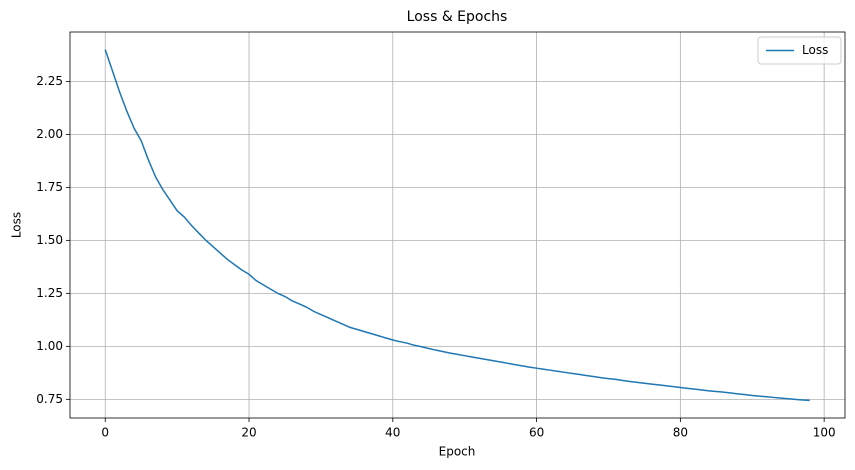  What do you see at coordinates (680, 433) in the screenshot?
I see `x-tick-label: 80` at bounding box center [680, 433].